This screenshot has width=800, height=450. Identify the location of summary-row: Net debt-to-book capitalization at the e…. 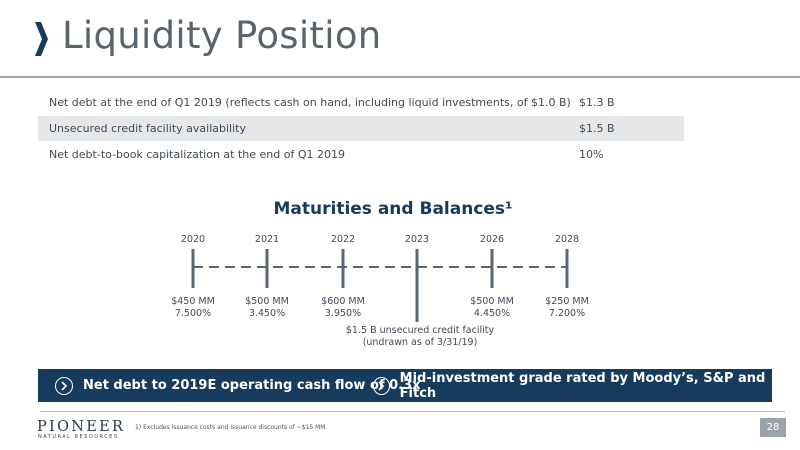
(361, 154).